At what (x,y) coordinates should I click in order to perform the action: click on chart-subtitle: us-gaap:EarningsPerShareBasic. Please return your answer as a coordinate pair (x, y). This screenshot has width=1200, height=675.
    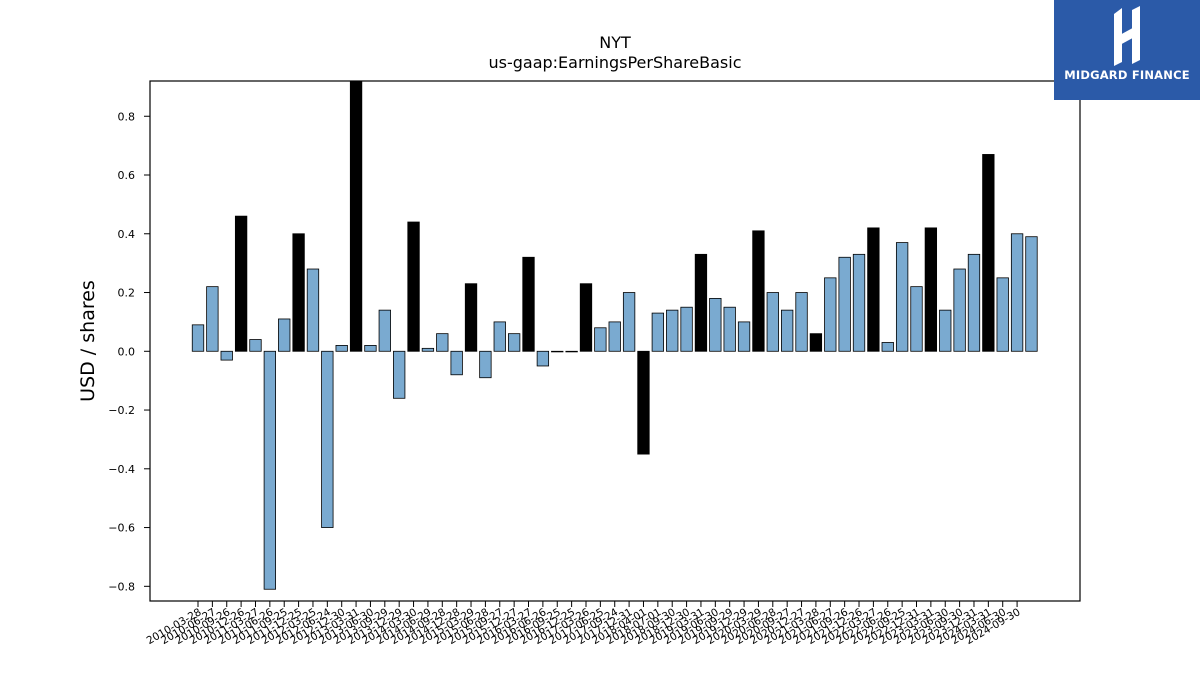
    Looking at the image, I should click on (614, 62).